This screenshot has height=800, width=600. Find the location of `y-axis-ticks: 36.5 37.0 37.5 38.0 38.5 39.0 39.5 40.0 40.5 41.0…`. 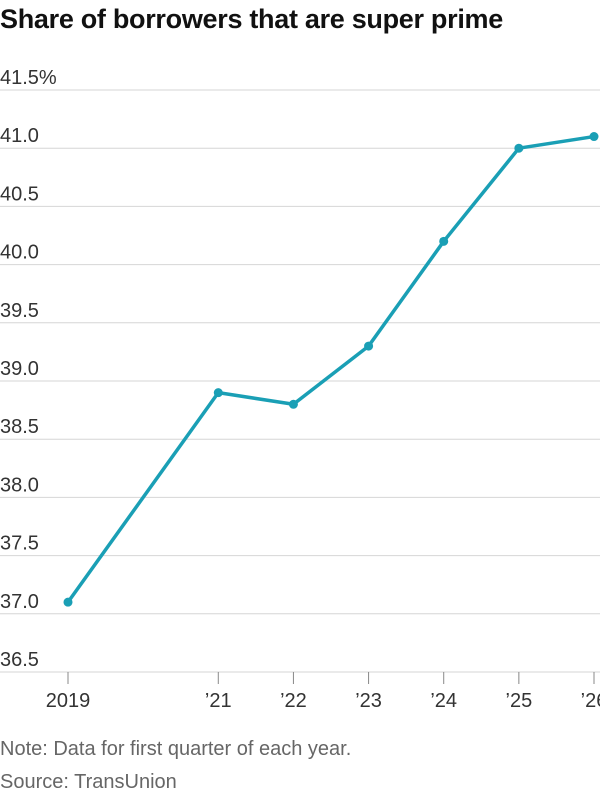

y-axis-ticks: 36.5 37.0 37.5 38.0 38.5 39.0 39.5 40.0 40.5 41.0… is located at coordinates (28, 369).